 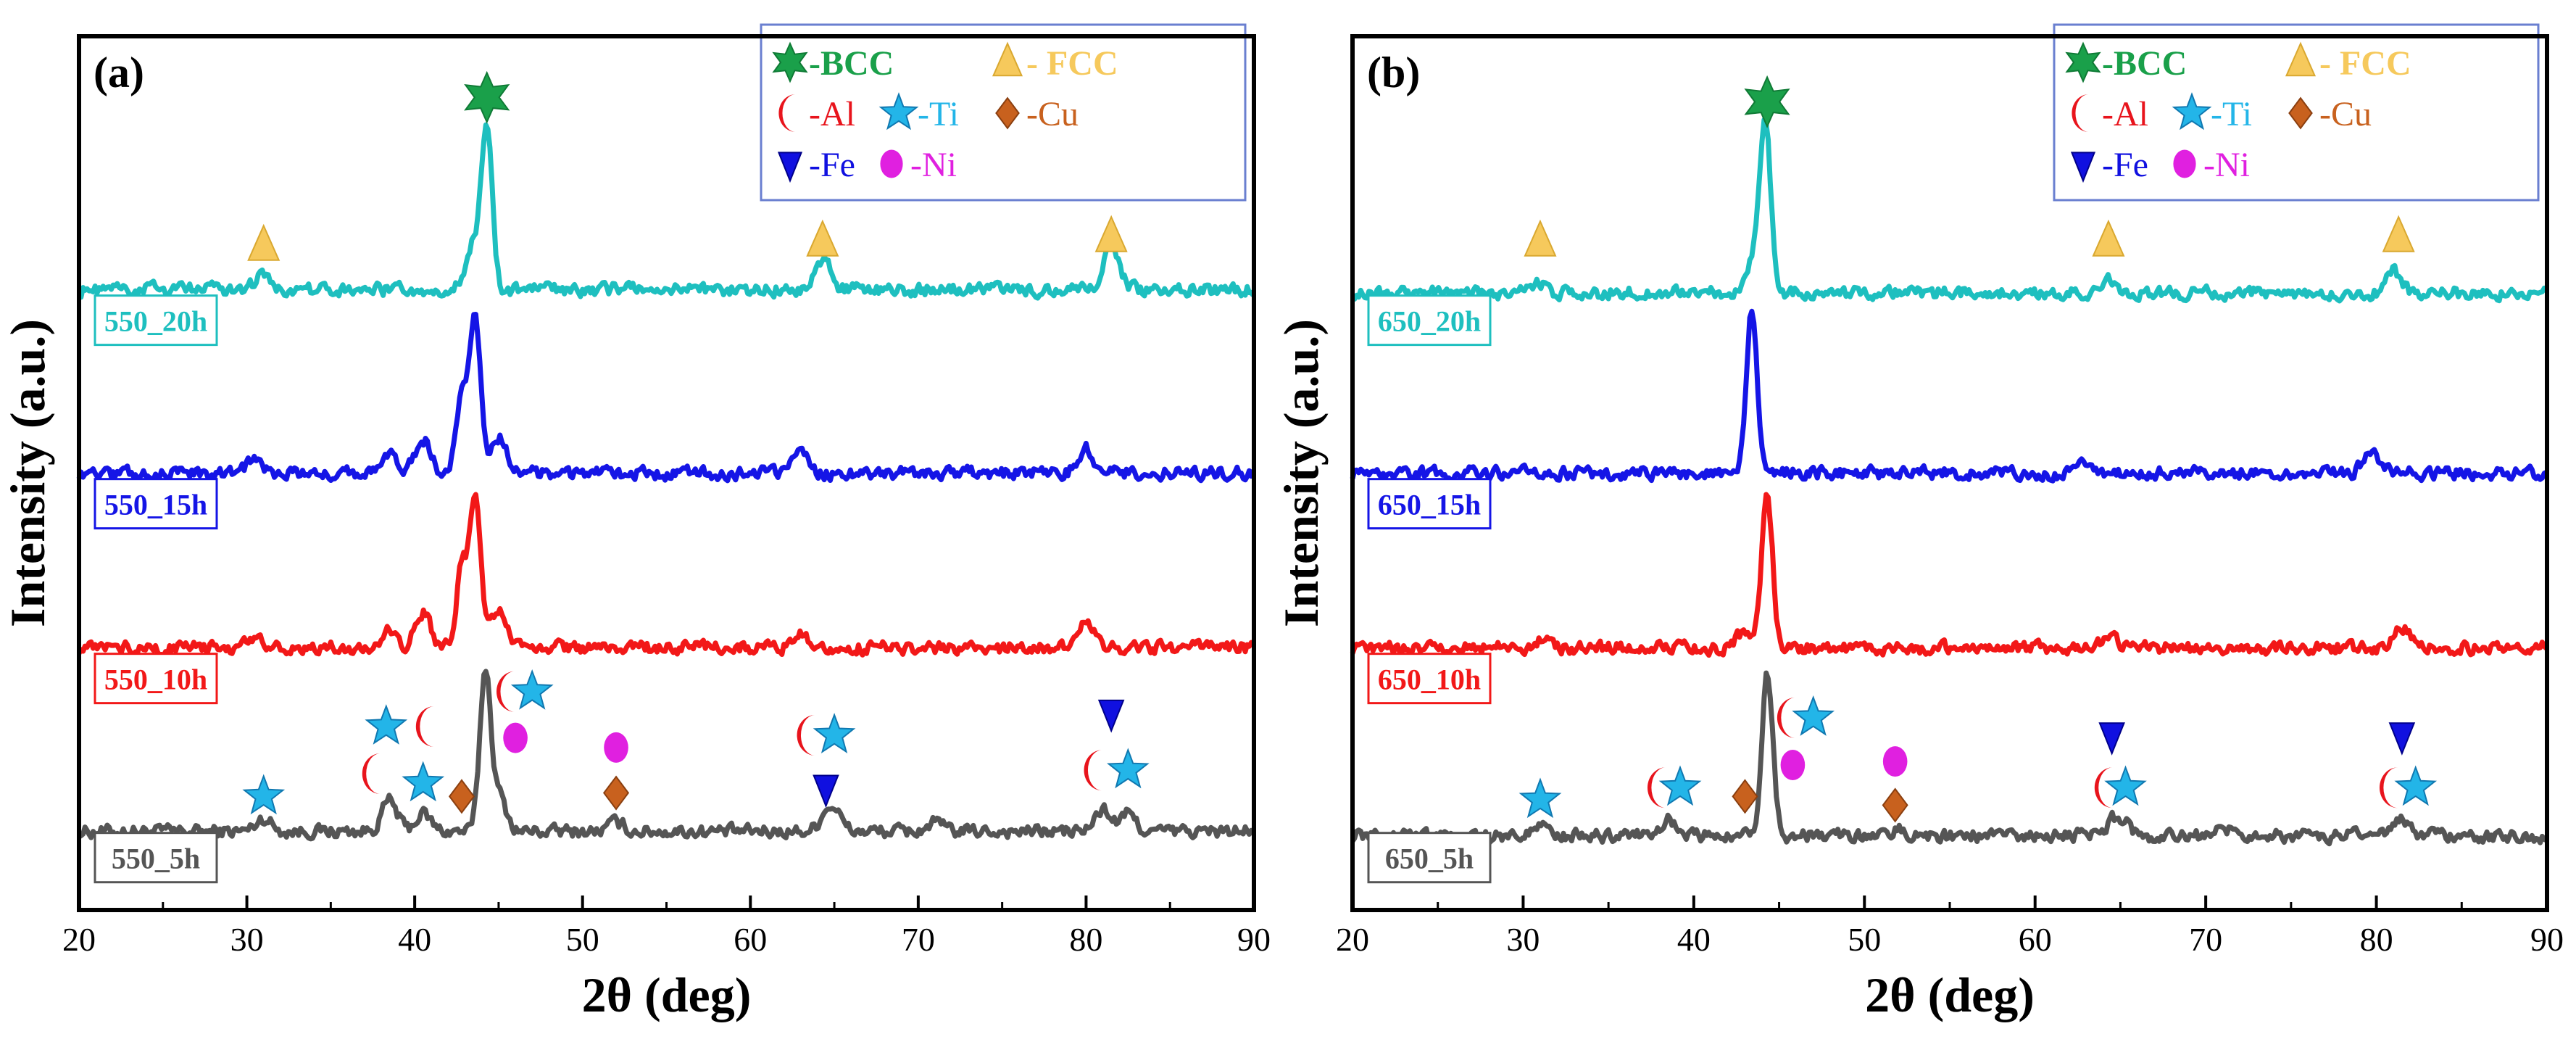 What do you see at coordinates (1429, 322) in the screenshot?
I see `sample-label: 650_20h` at bounding box center [1429, 322].